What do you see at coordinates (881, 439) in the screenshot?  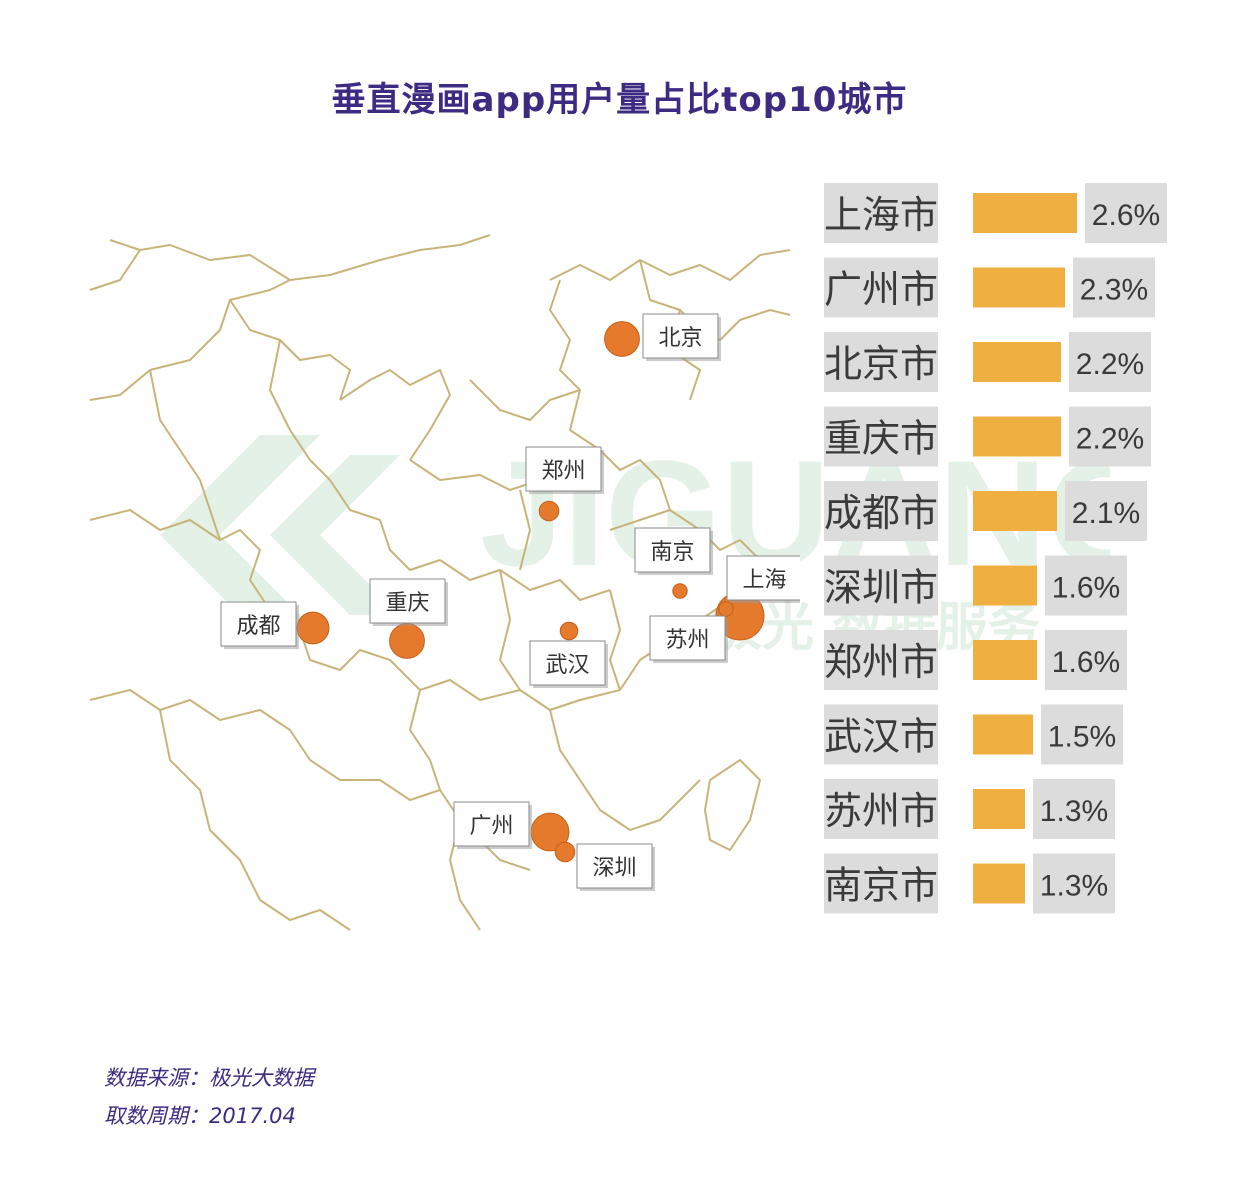 I see `category-label: 重庆市` at bounding box center [881, 439].